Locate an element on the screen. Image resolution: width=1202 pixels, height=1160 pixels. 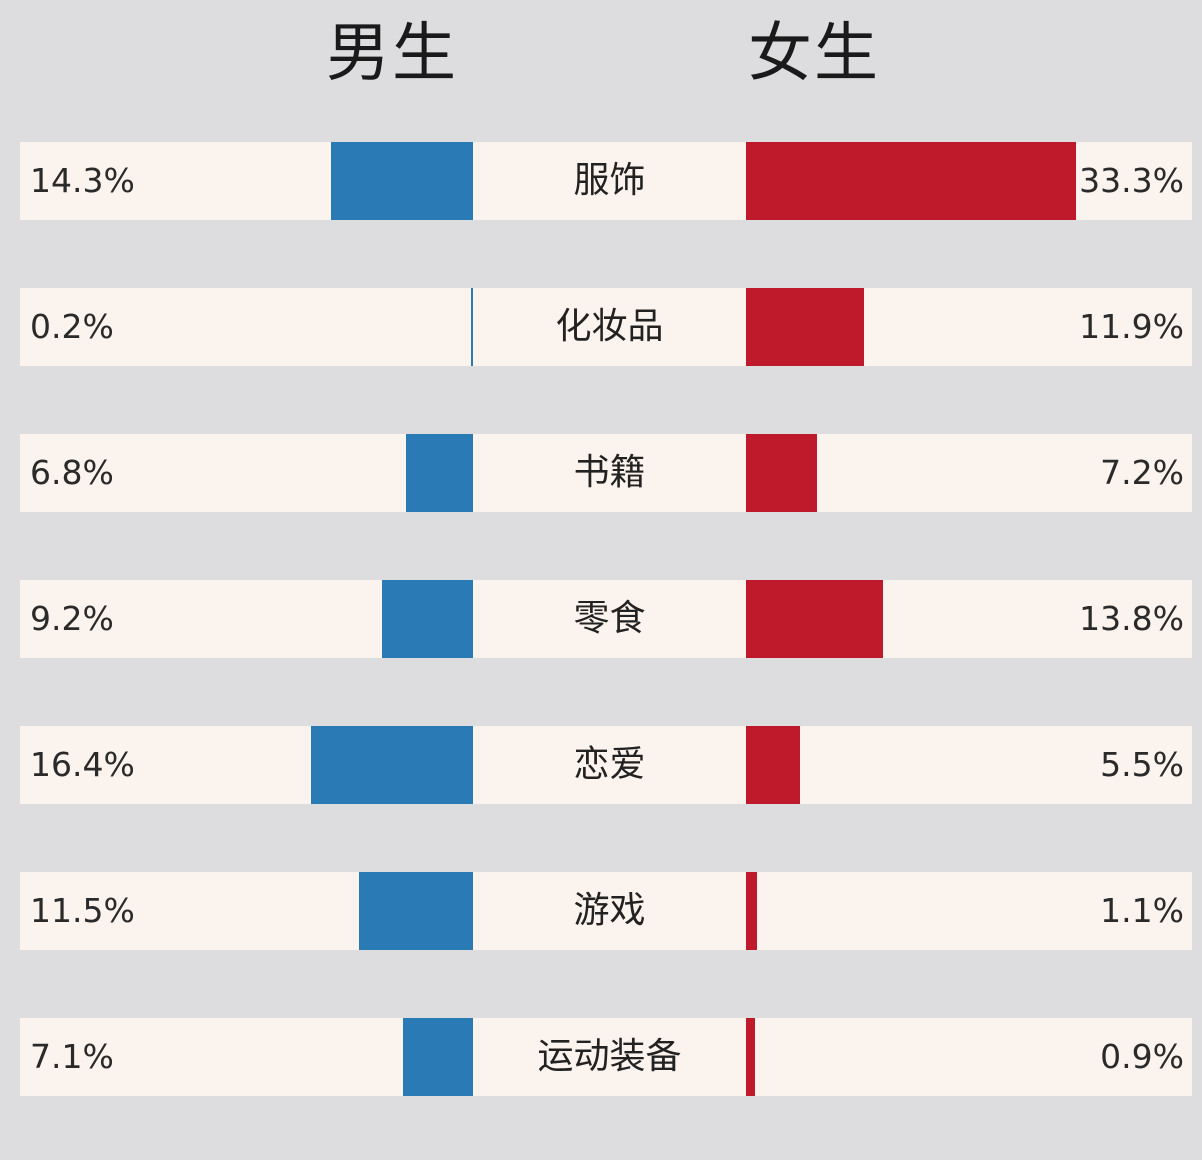
female-percent: 11.9% is located at coordinates (1131, 326).